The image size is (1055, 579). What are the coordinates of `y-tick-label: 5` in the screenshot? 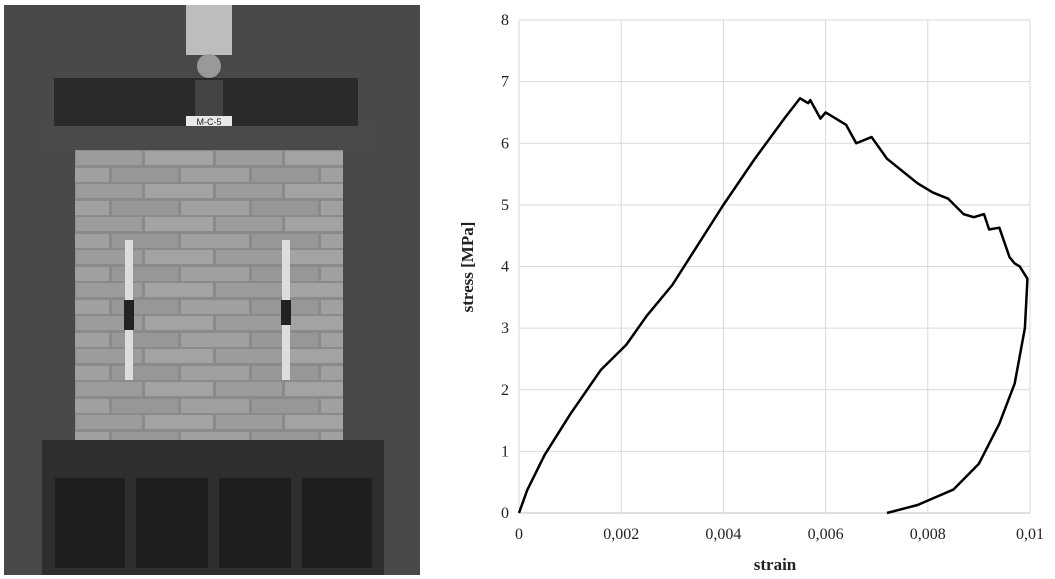 It's located at (505, 205).